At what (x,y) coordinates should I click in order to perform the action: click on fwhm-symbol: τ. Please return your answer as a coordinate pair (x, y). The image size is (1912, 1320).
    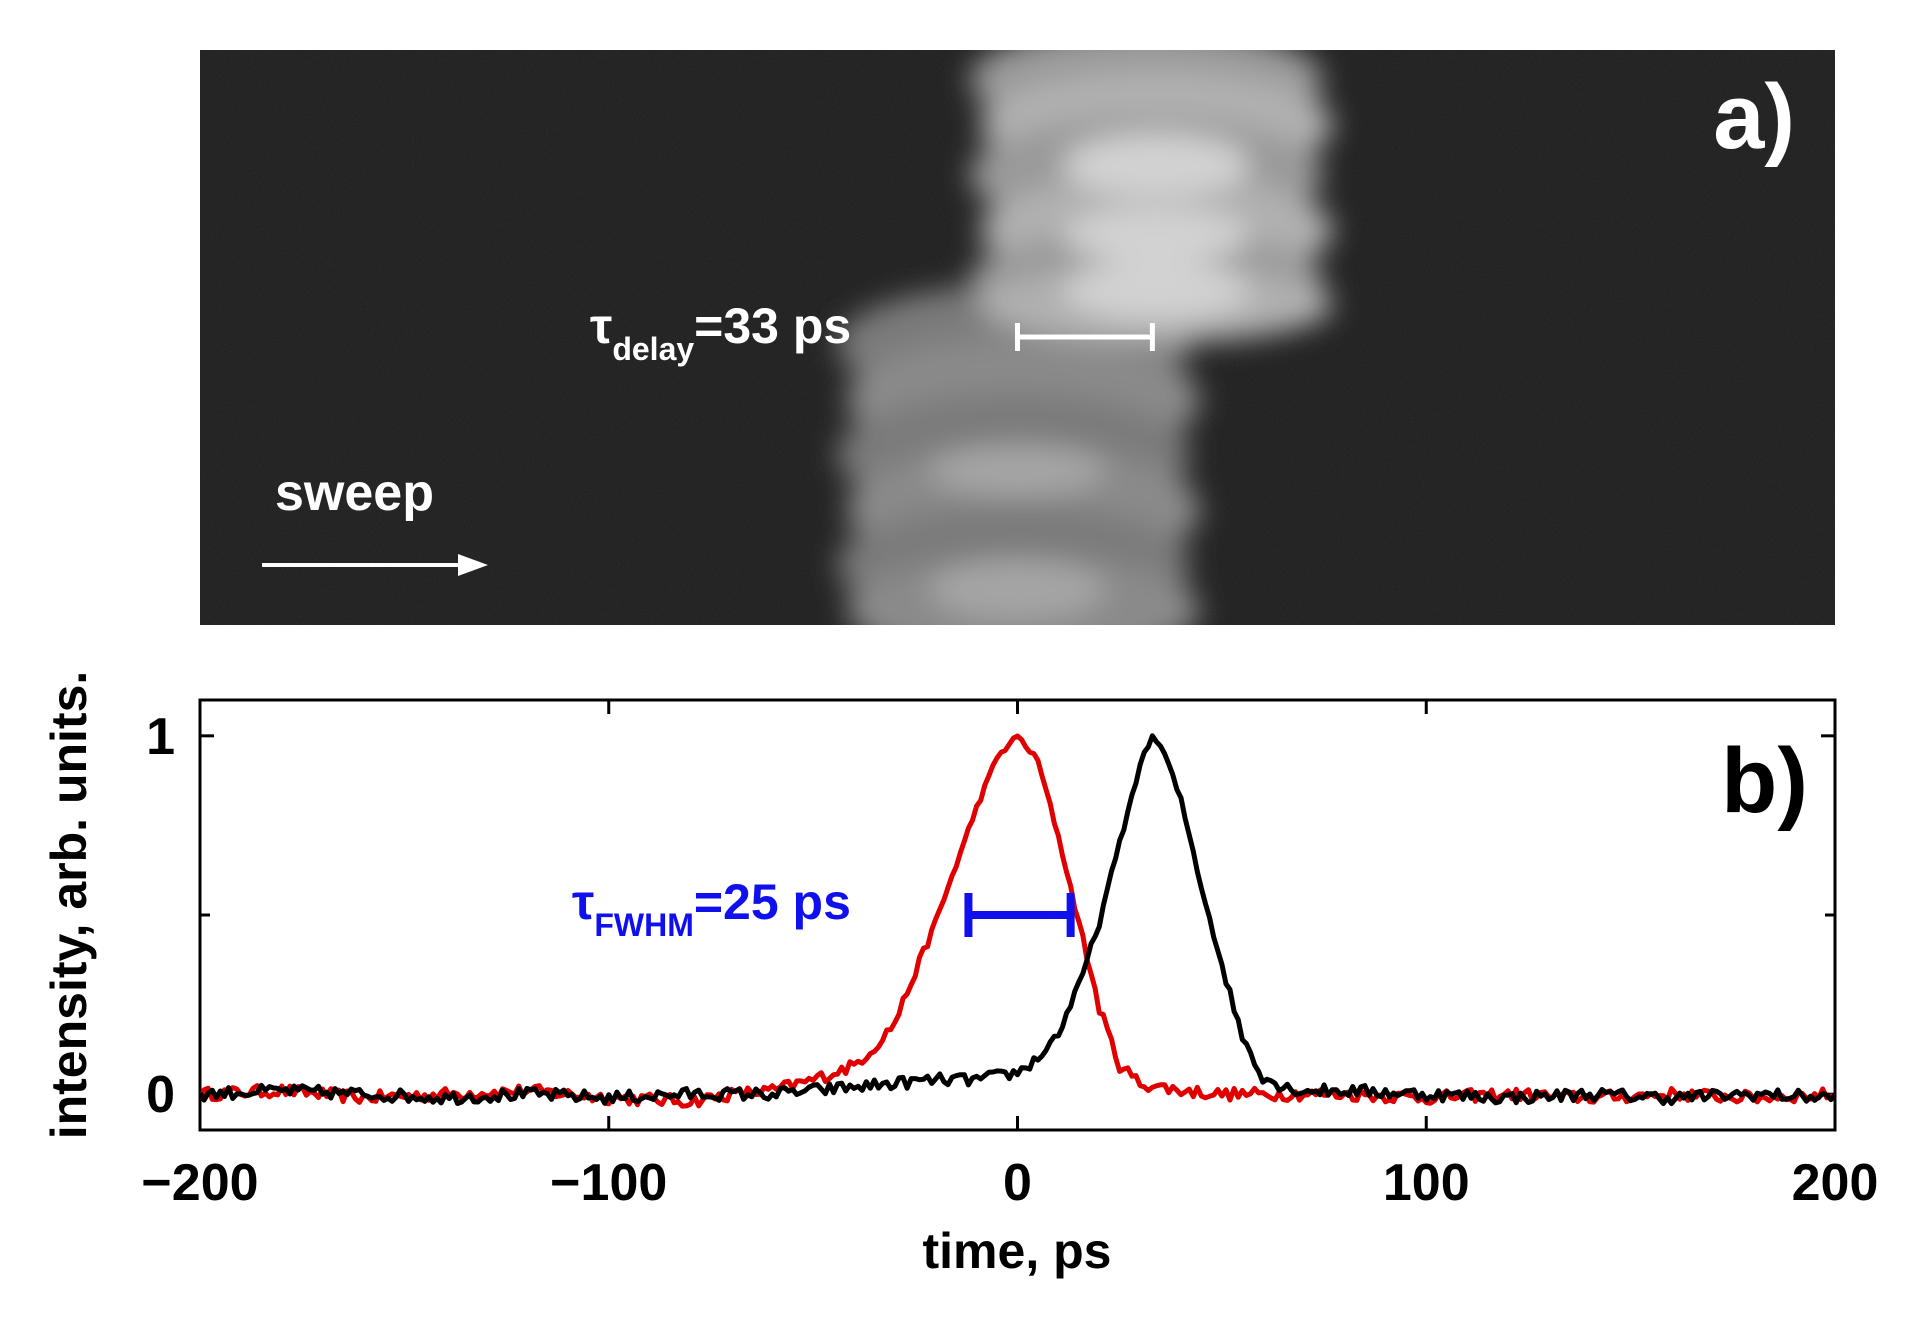
    Looking at the image, I should click on (583, 902).